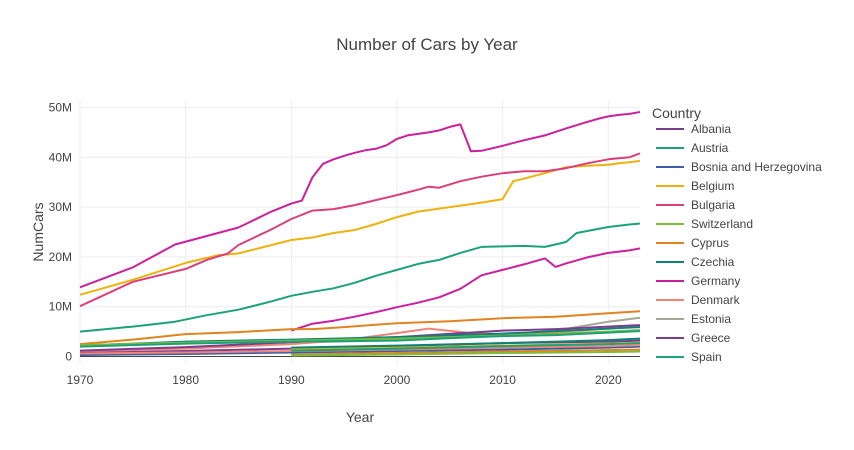  I want to click on legend-item: Albania, so click(693, 129).